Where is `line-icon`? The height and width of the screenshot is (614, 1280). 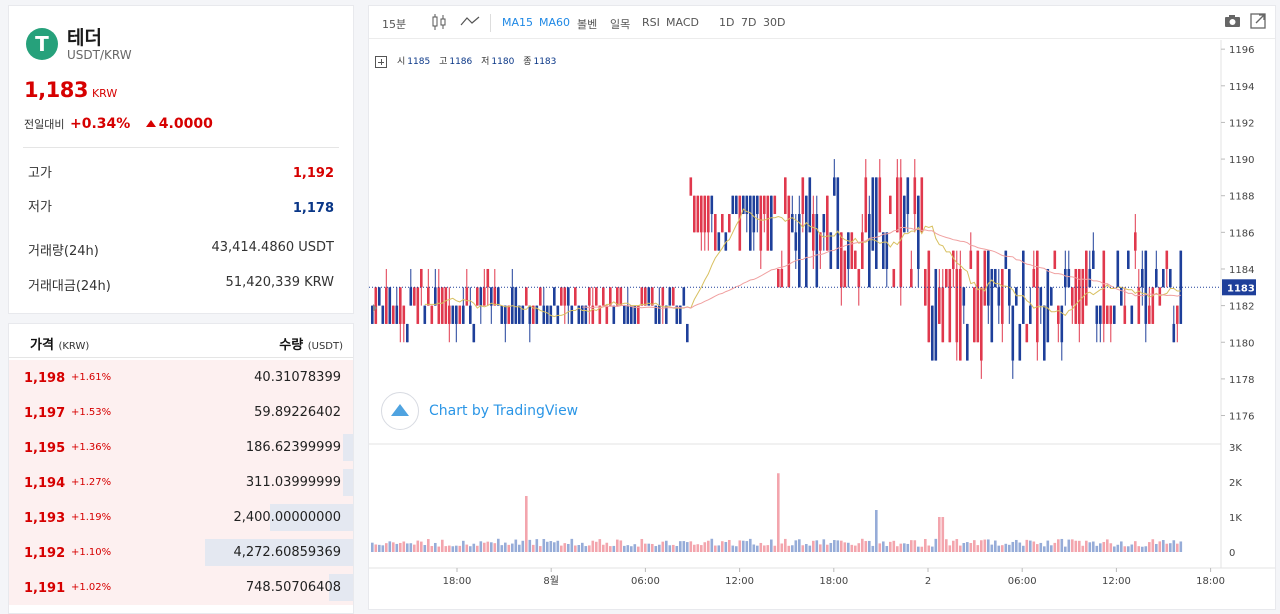 line-icon is located at coordinates (470, 22).